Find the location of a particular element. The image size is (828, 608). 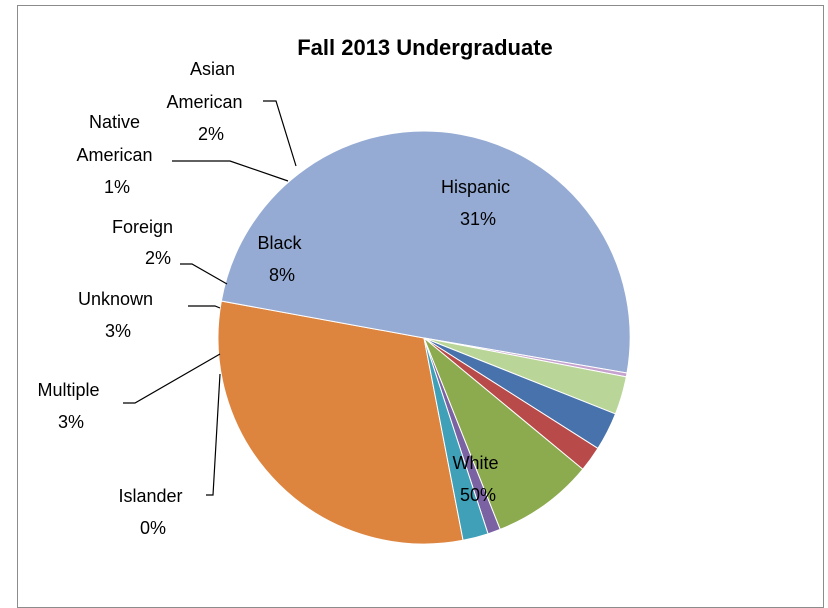

label-islander: Islander 0% is located at coordinates (152, 512).